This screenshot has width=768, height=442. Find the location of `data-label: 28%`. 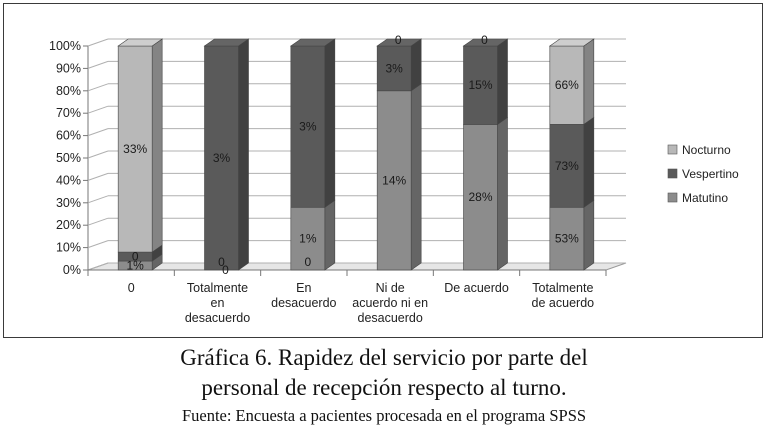

data-label: 28% is located at coordinates (480, 197).